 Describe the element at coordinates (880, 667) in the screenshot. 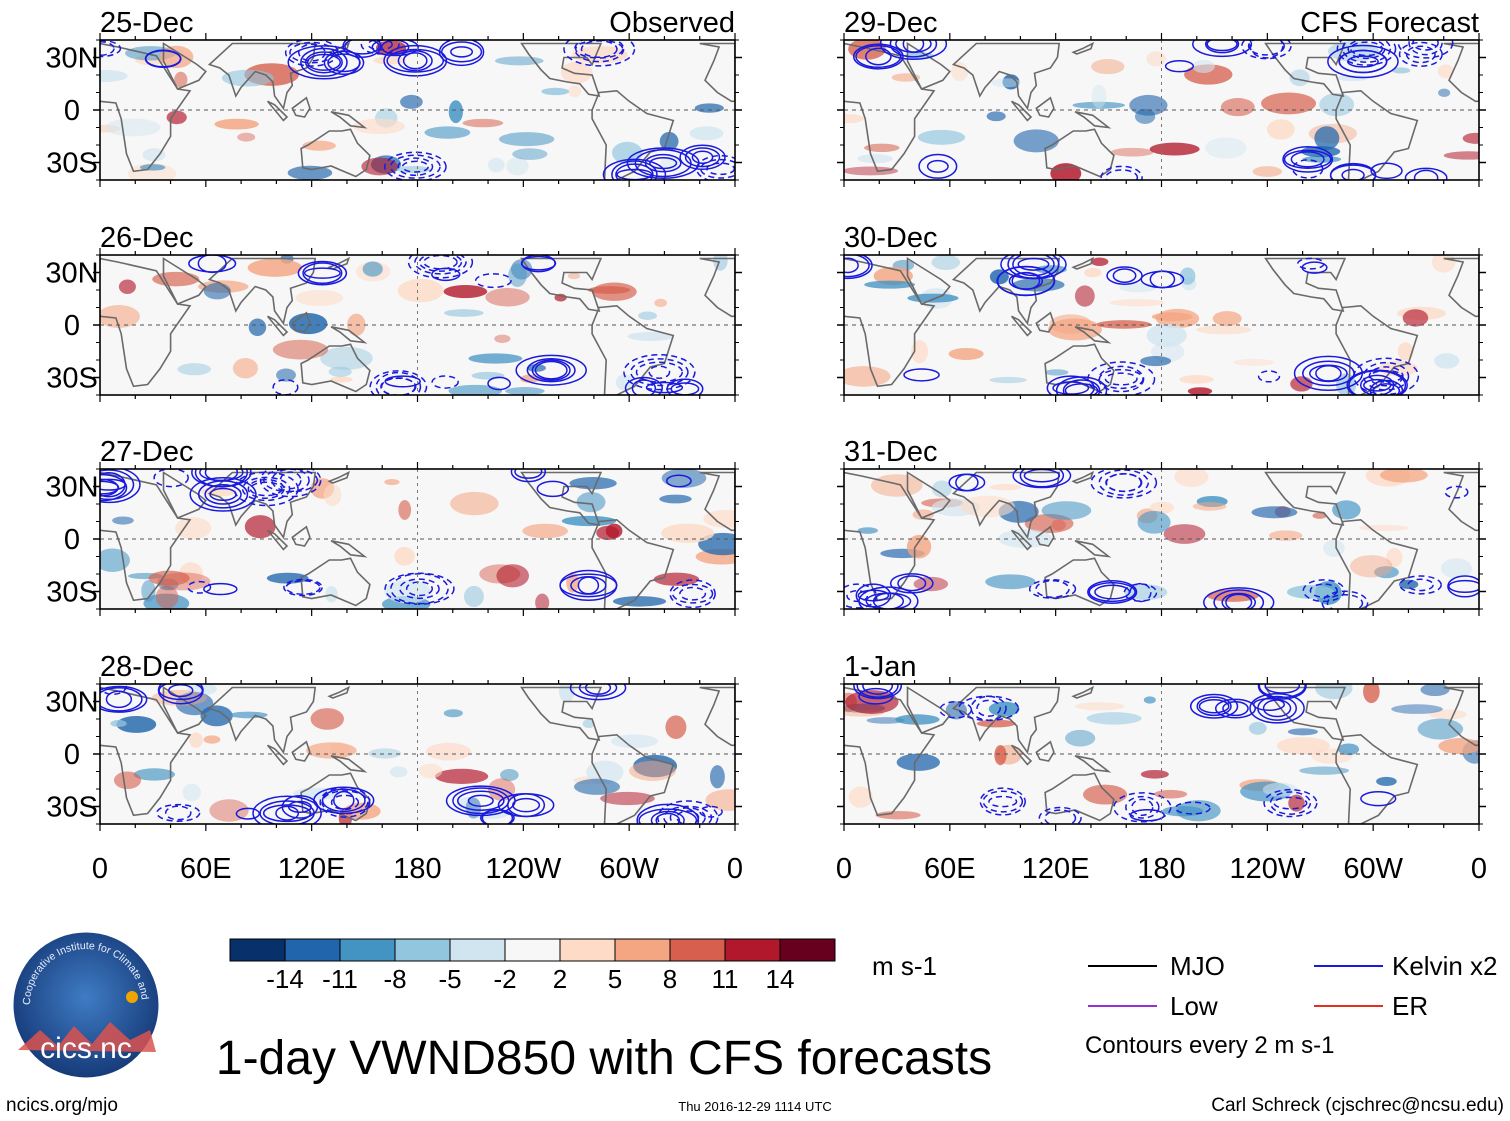

I see `panel-date-label: 1-Jan` at that location.